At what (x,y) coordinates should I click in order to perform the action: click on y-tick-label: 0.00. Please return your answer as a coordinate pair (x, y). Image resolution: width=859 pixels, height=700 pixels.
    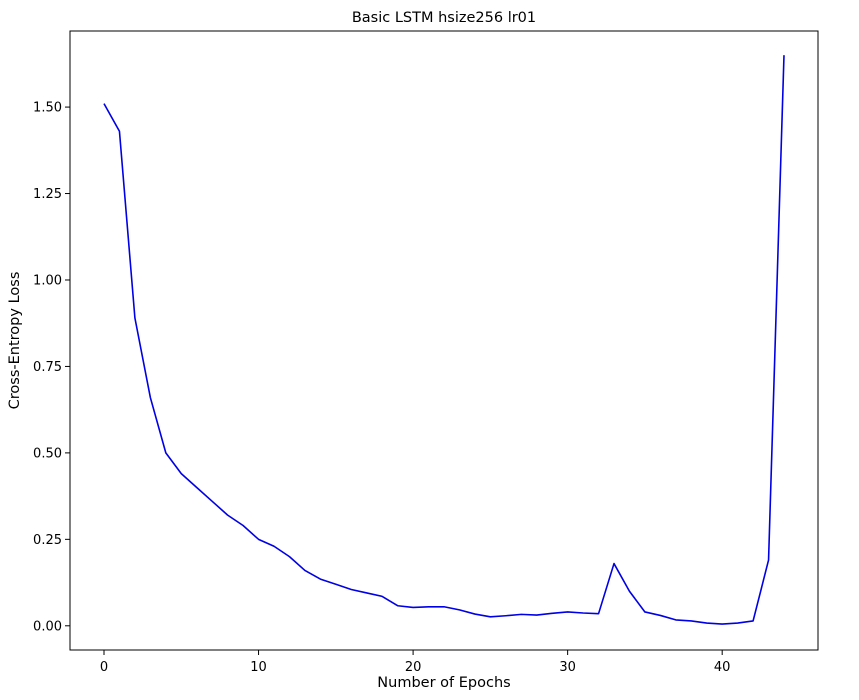
    Looking at the image, I should click on (47, 626).